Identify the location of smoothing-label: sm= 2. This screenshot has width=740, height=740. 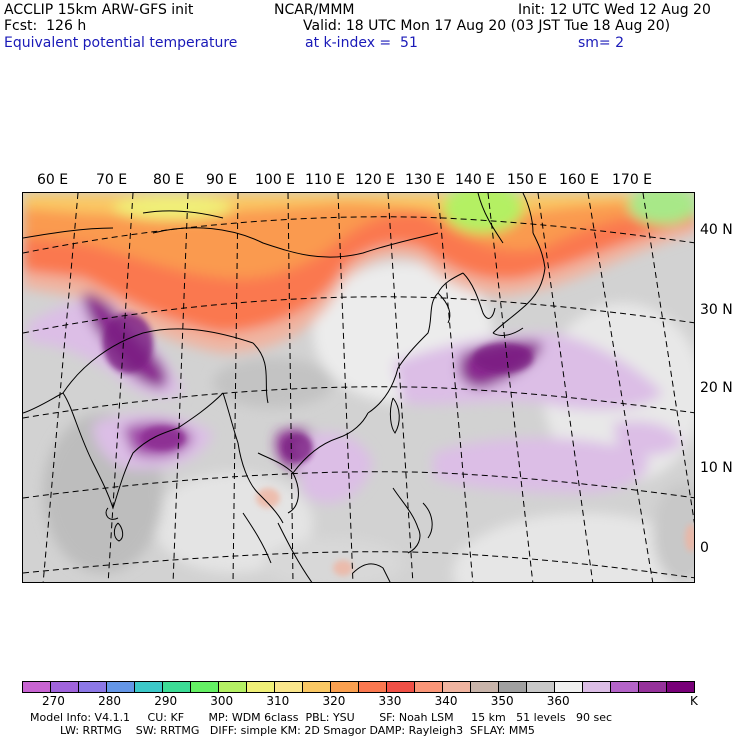
(601, 43).